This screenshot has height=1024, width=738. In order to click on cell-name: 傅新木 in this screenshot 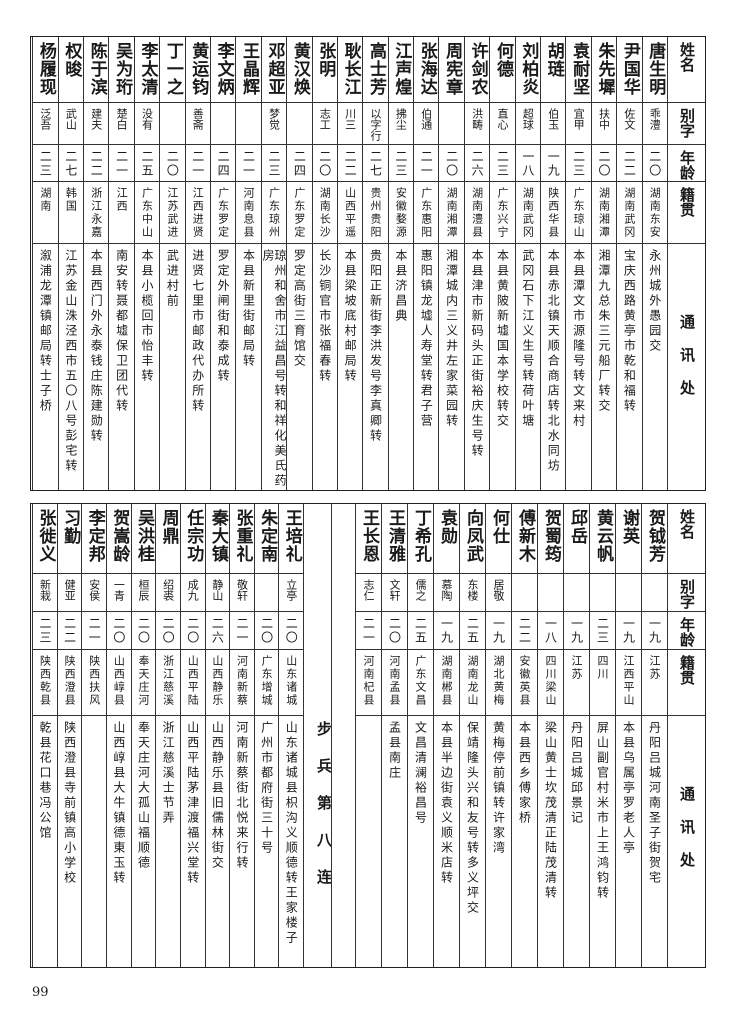, I will do `click(524, 539)`.